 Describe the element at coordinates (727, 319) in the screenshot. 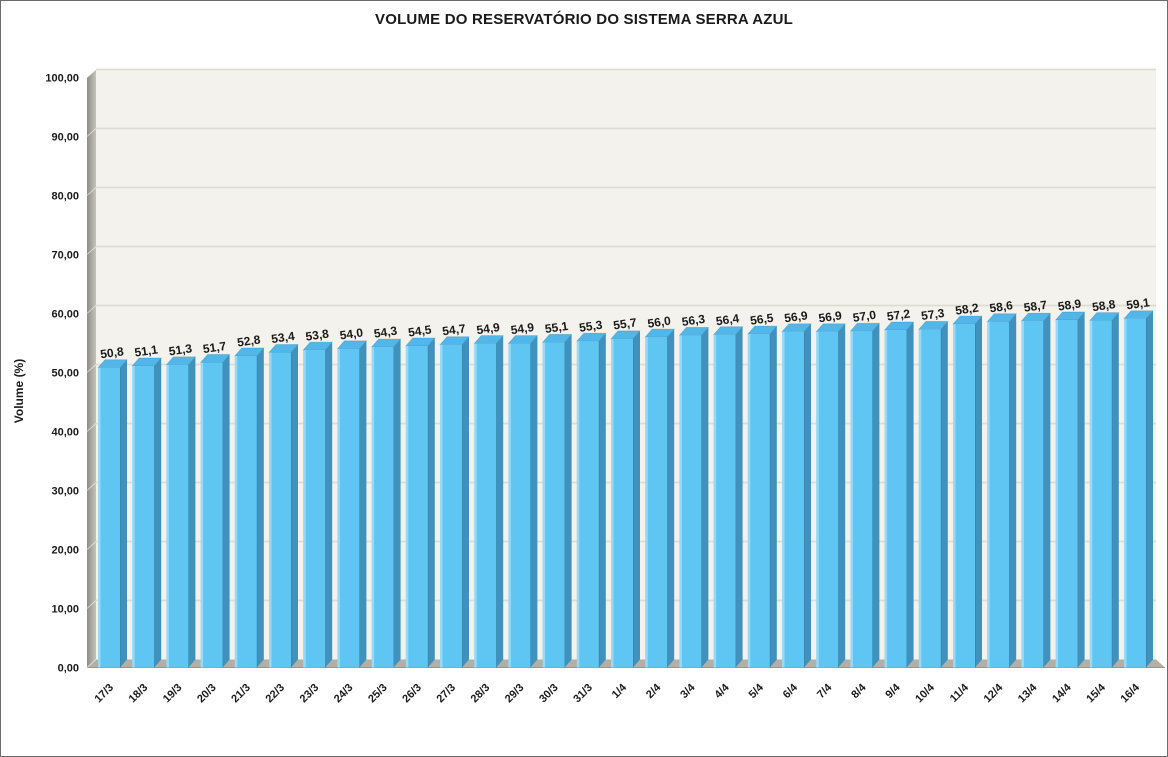

I see `bar-value-label: 56,4` at that location.